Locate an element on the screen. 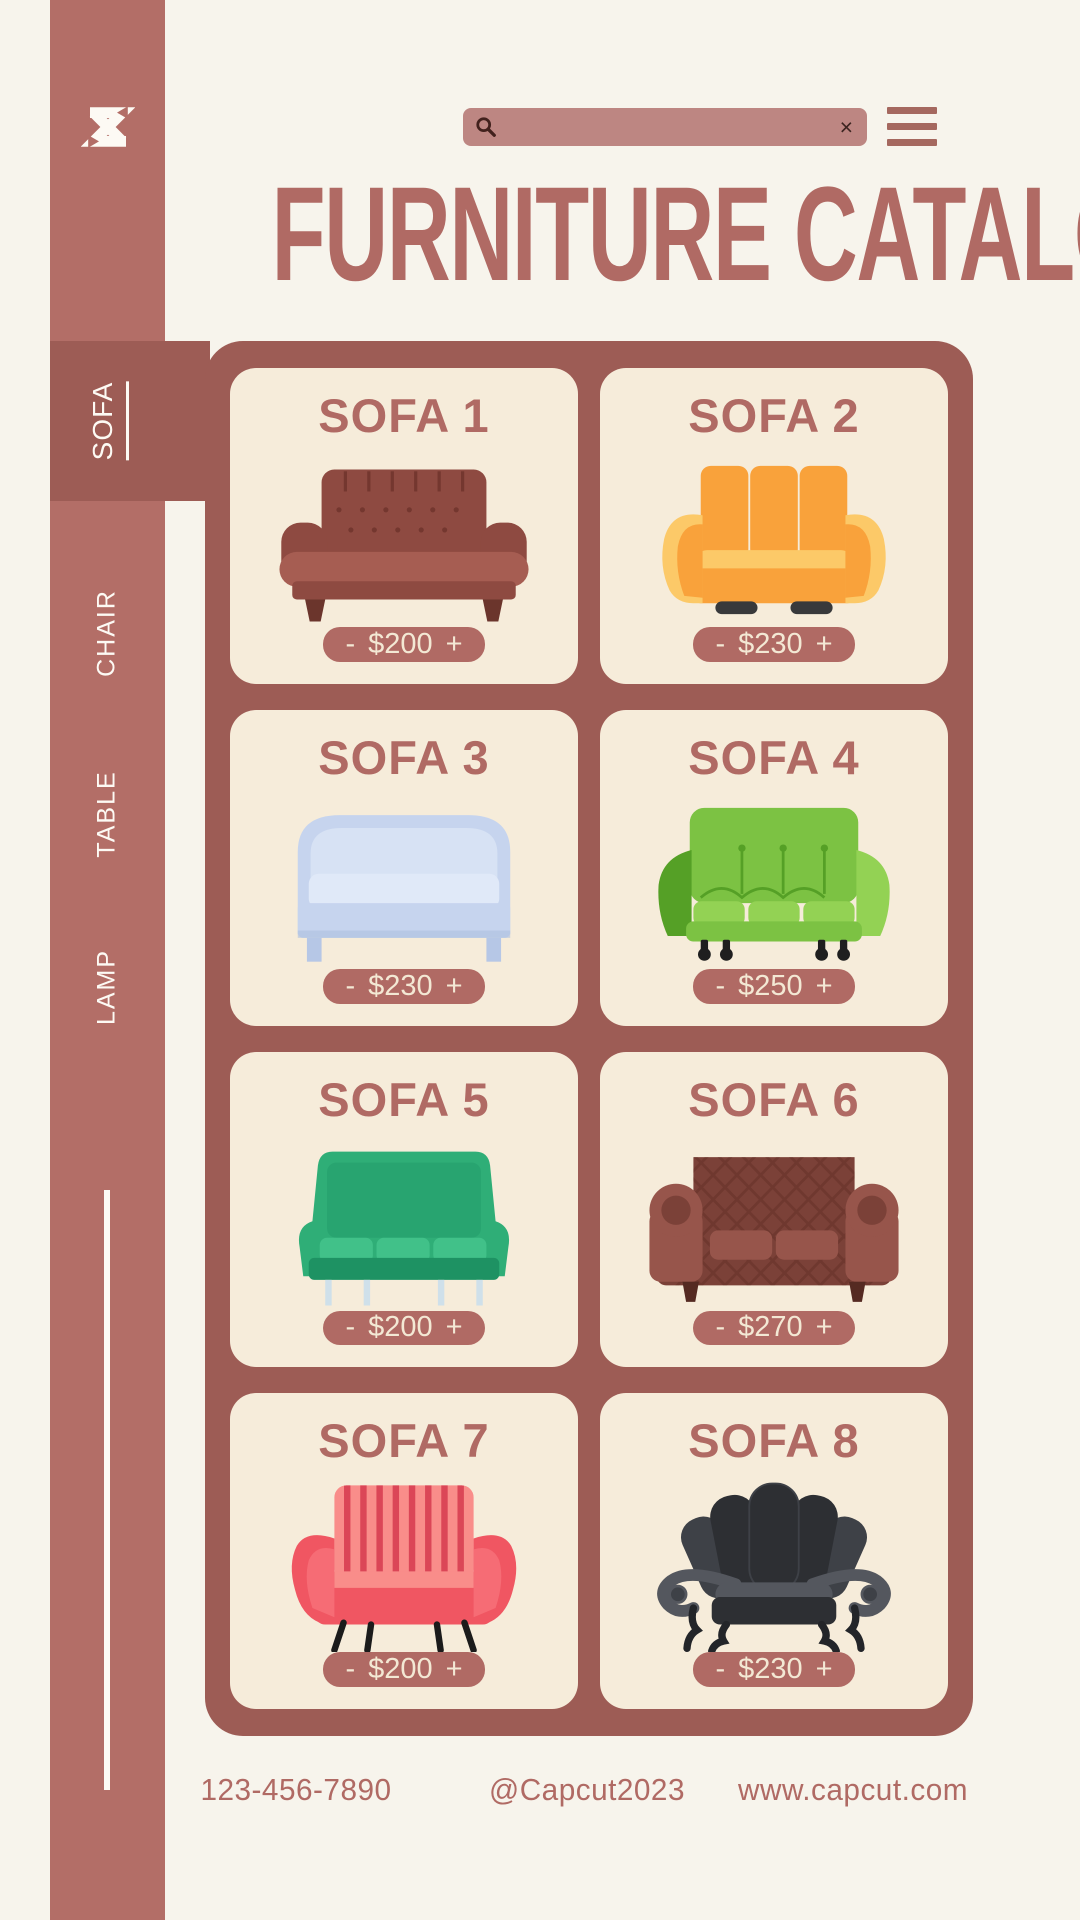 The width and height of the screenshot is (1080, 1920). search-clear-icon: × is located at coordinates (846, 126).